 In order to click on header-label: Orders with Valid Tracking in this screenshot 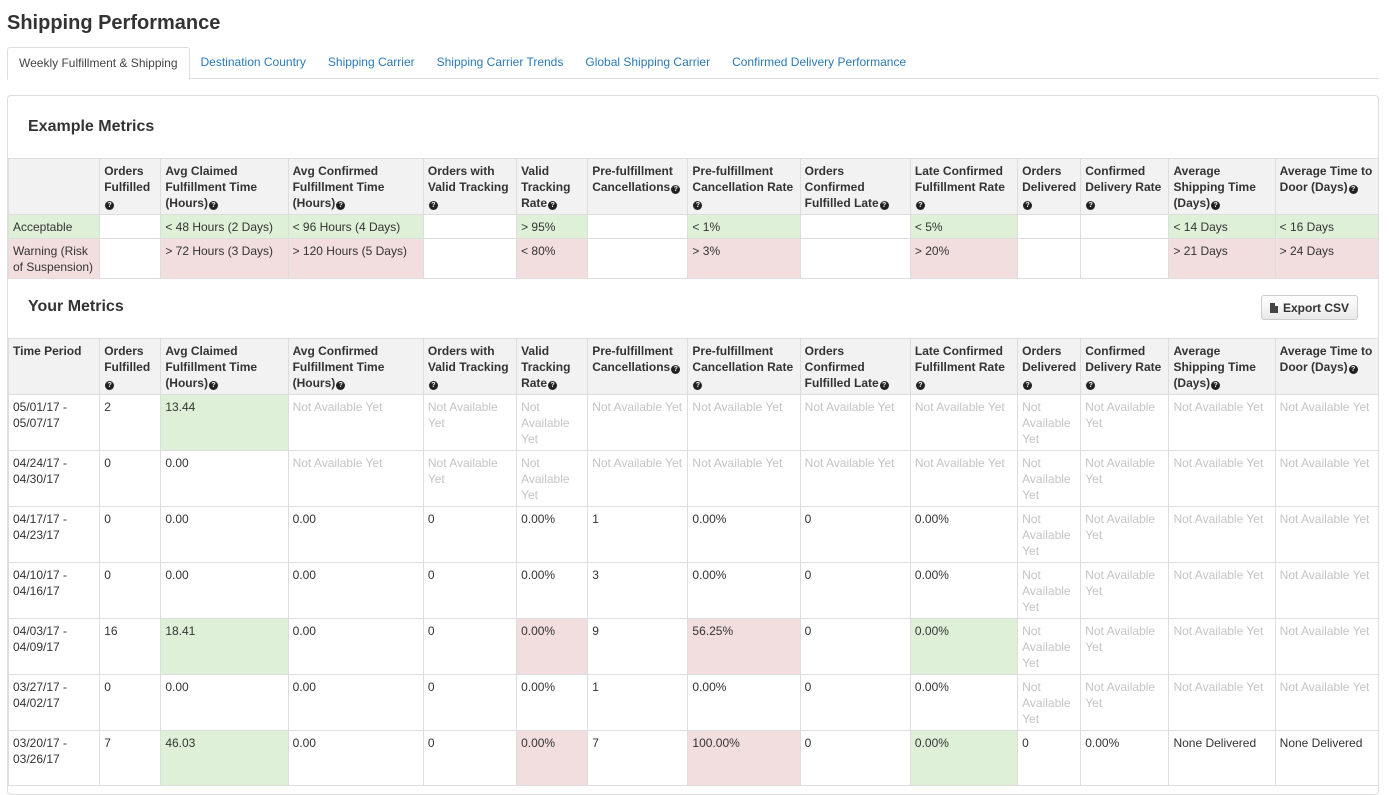, I will do `click(468, 179)`.